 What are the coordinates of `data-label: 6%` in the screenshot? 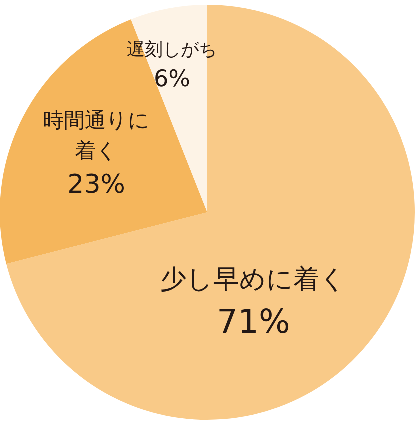 It's located at (172, 79).